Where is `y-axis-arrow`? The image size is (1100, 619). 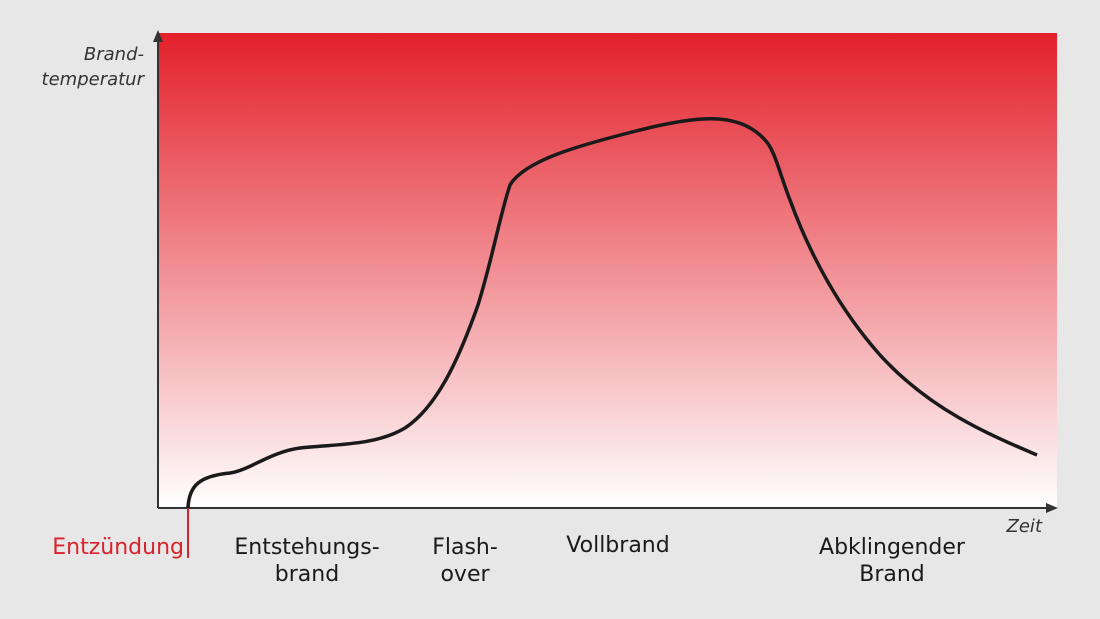
y-axis-arrow is located at coordinates (158, 36).